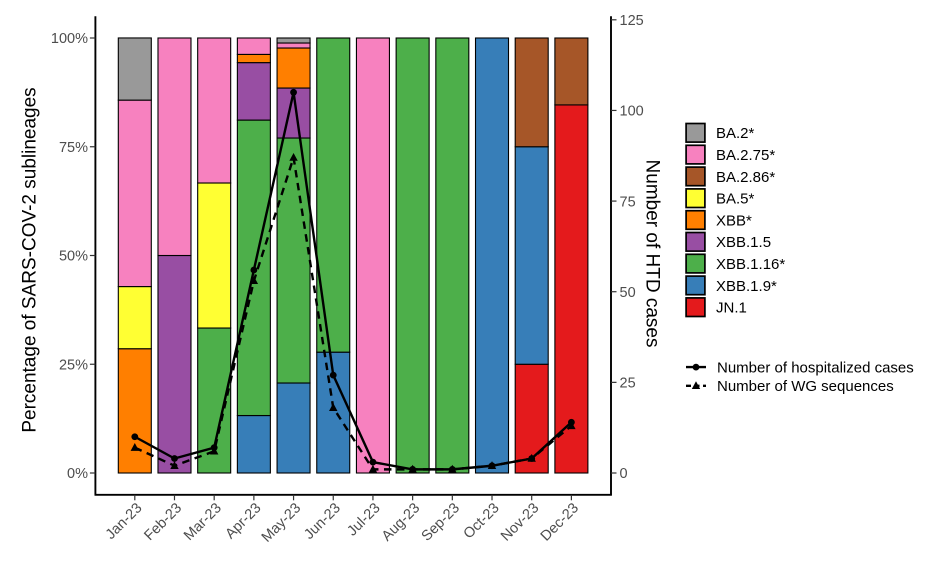  What do you see at coordinates (815, 367) in the screenshot?
I see `svg-text: Number of hospitalized cases` at bounding box center [815, 367].